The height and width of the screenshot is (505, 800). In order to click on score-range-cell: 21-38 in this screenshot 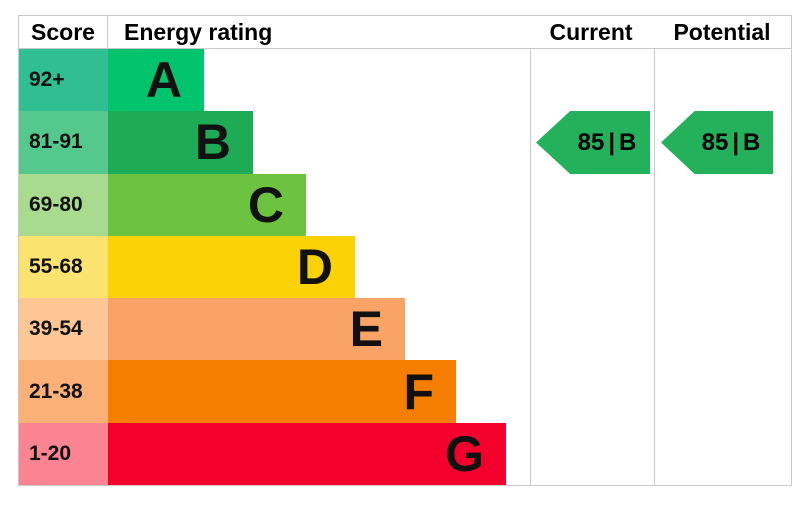, I will do `click(63, 391)`.